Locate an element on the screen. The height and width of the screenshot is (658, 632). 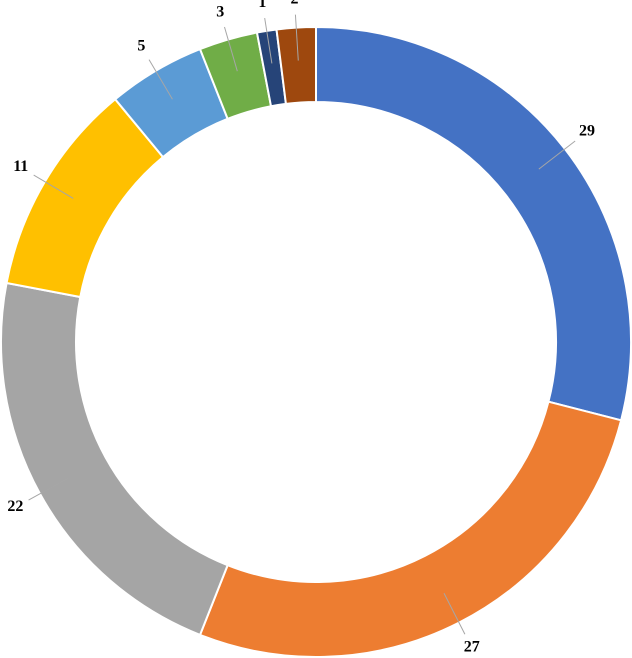
data-label: 29 is located at coordinates (587, 130).